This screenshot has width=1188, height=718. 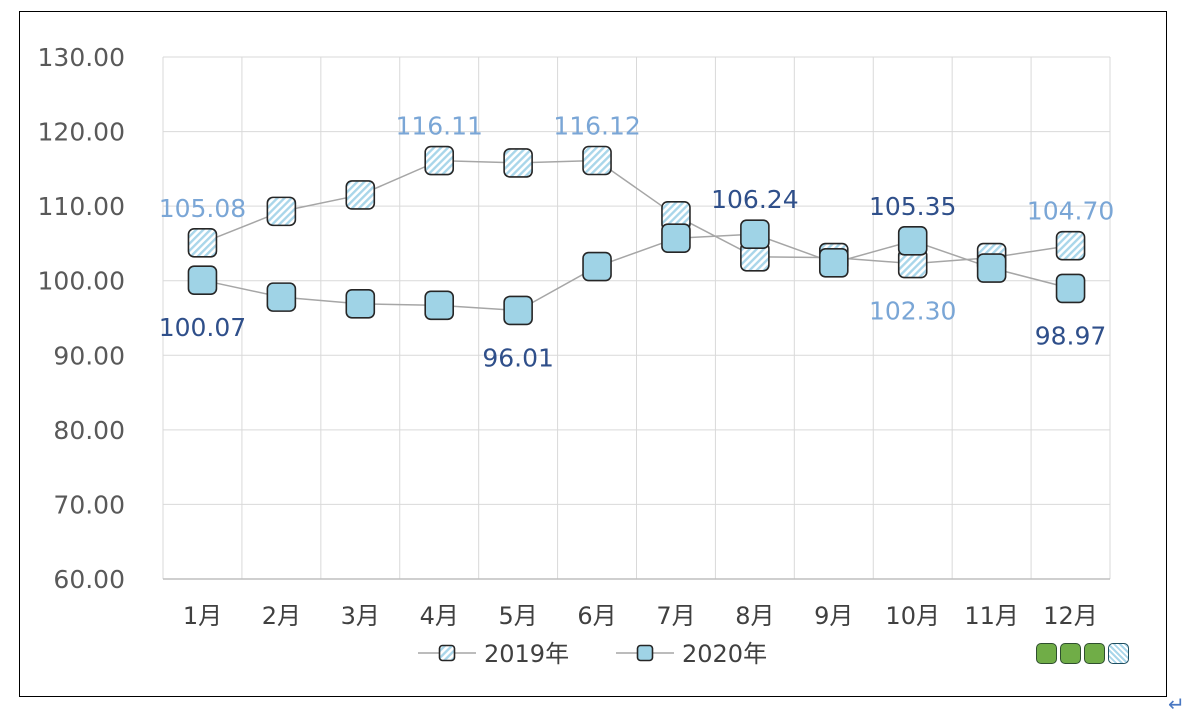 What do you see at coordinates (754, 616) in the screenshot?
I see `x-tick-label: 8月` at bounding box center [754, 616].